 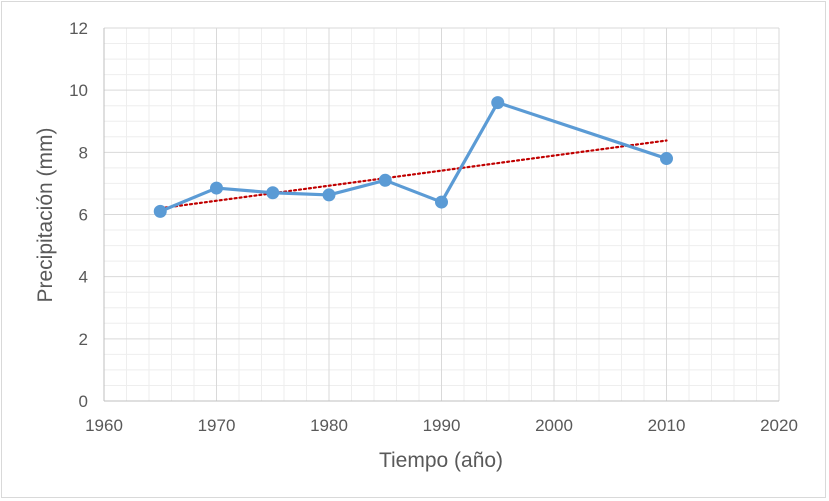 I want to click on x-tick-label: 2010, so click(x=667, y=425).